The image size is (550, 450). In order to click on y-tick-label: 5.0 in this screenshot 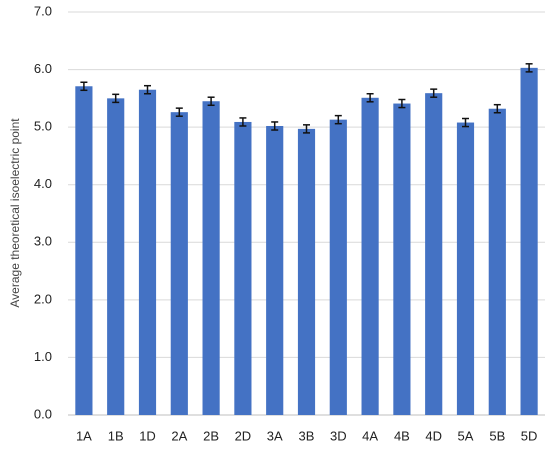, I will do `click(43, 126)`.